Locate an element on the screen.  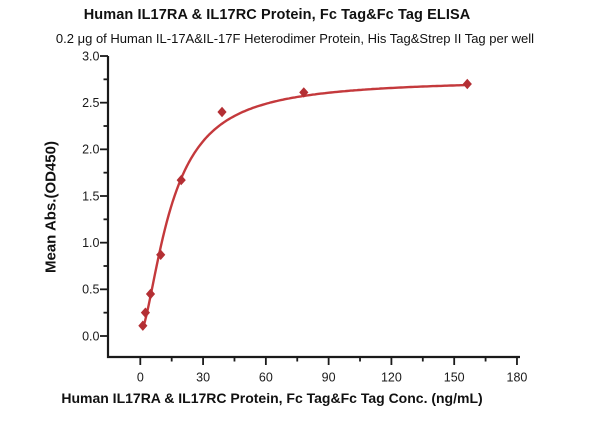
x-tick-label: 180 is located at coordinates (517, 378).